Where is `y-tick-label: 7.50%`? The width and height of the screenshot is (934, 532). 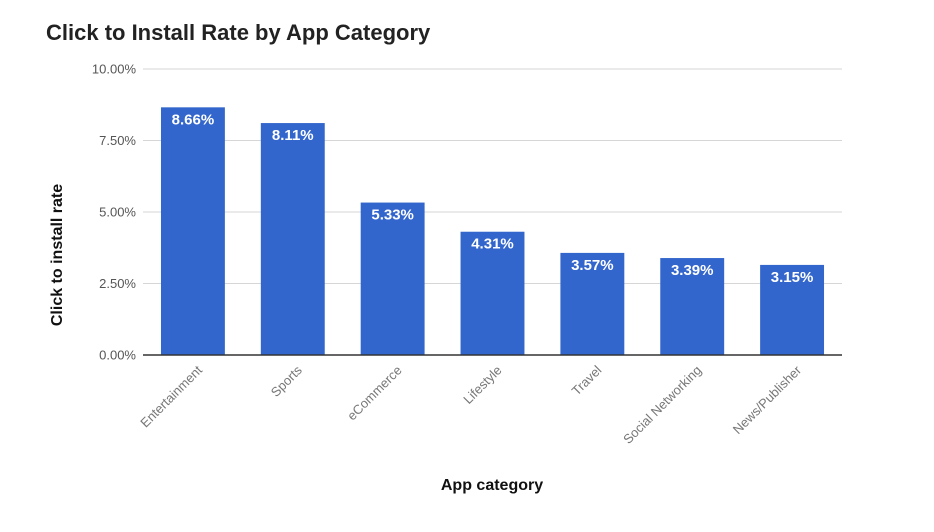 y-tick-label: 7.50% is located at coordinates (117, 140).